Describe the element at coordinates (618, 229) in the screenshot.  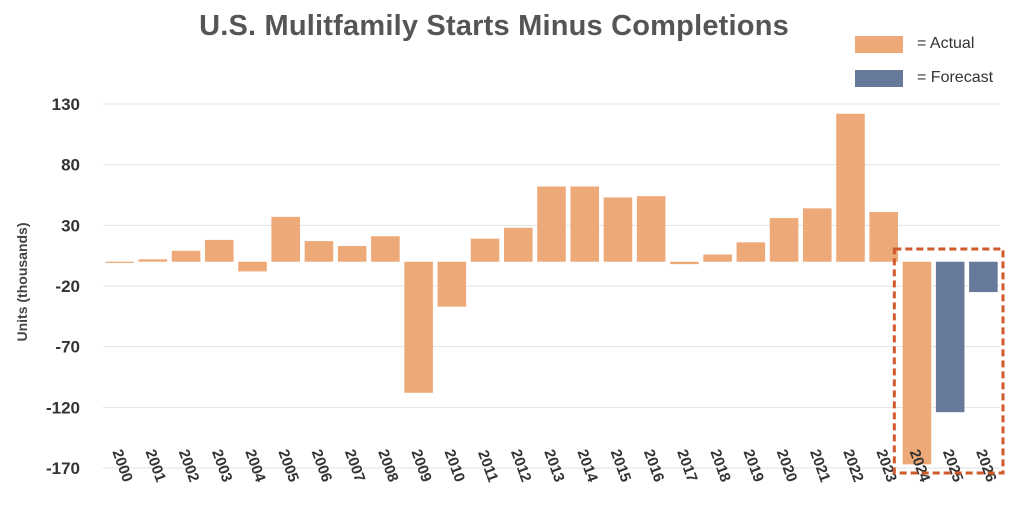
I see `bar-2015` at that location.